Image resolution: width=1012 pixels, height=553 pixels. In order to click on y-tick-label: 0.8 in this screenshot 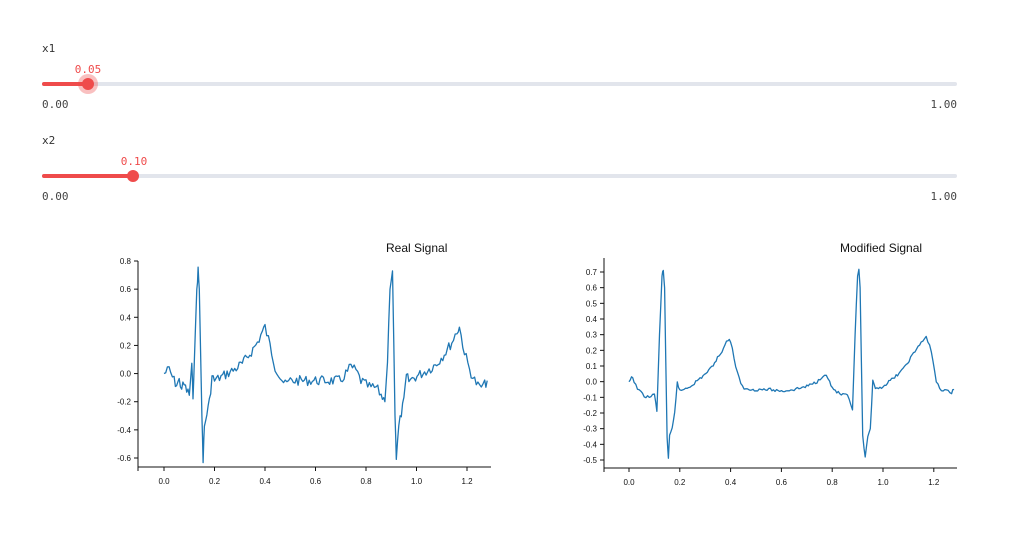, I will do `click(126, 261)`.